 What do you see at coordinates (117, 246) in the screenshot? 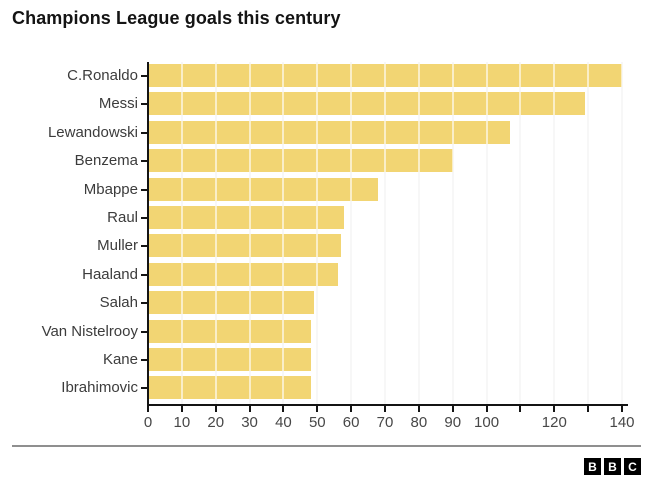
I see `y-label-muller: Muller` at bounding box center [117, 246].